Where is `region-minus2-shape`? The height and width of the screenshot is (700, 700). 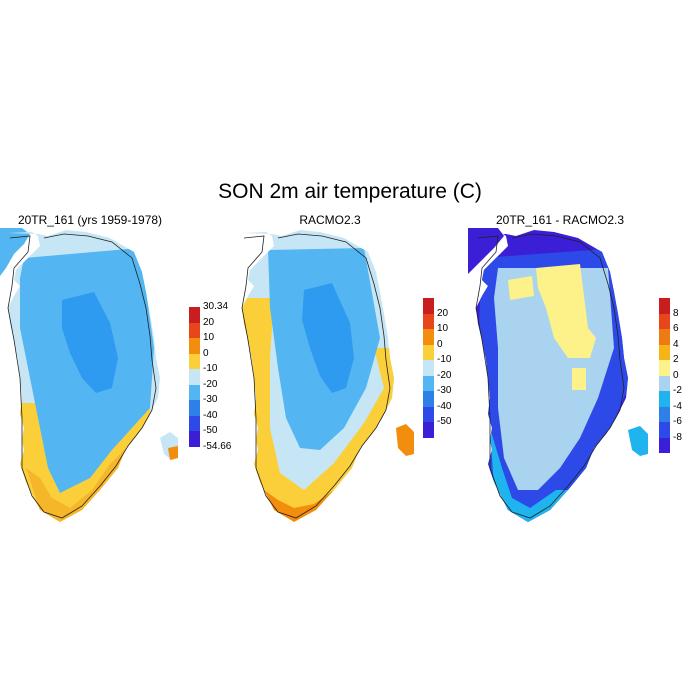
region-minus2-shape is located at coordinates (529, 475).